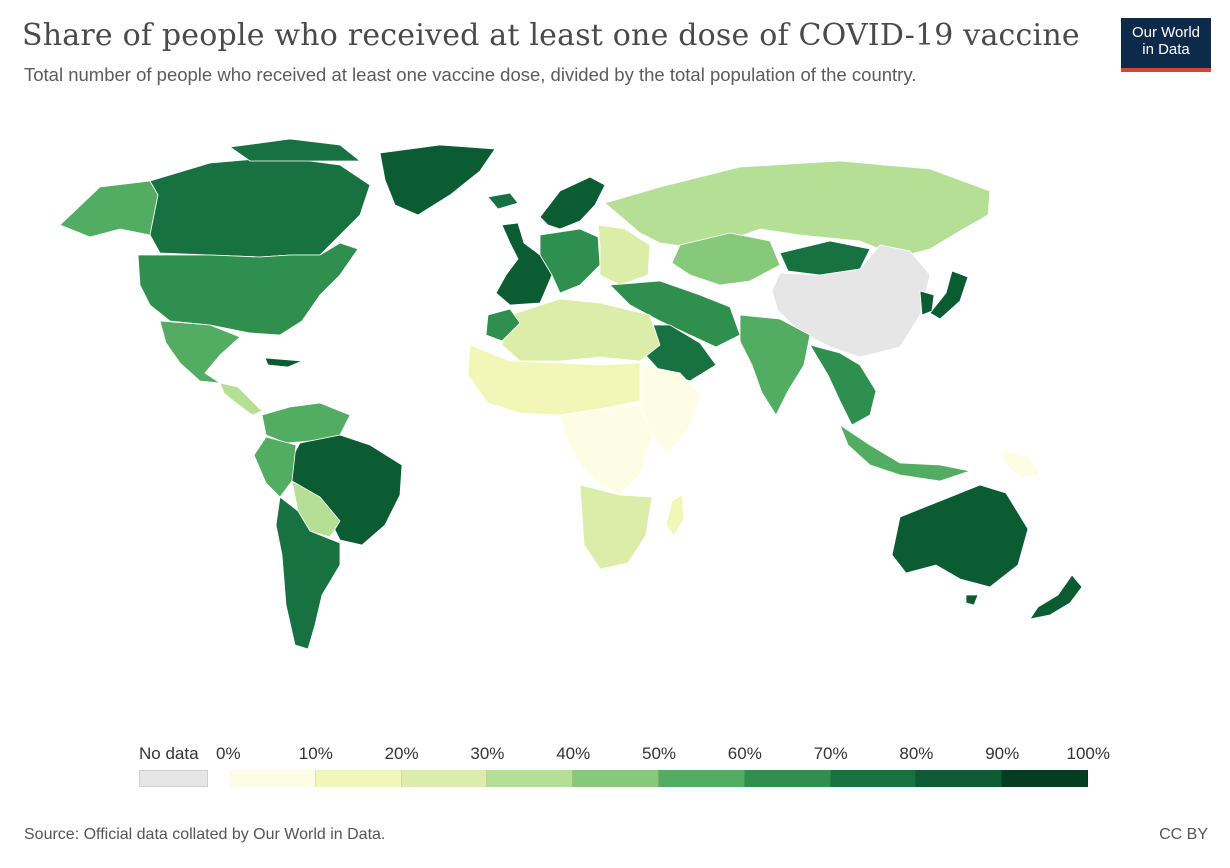 The width and height of the screenshot is (1230, 868). Describe the element at coordinates (949, 295) in the screenshot. I see `map-region-japan` at that location.